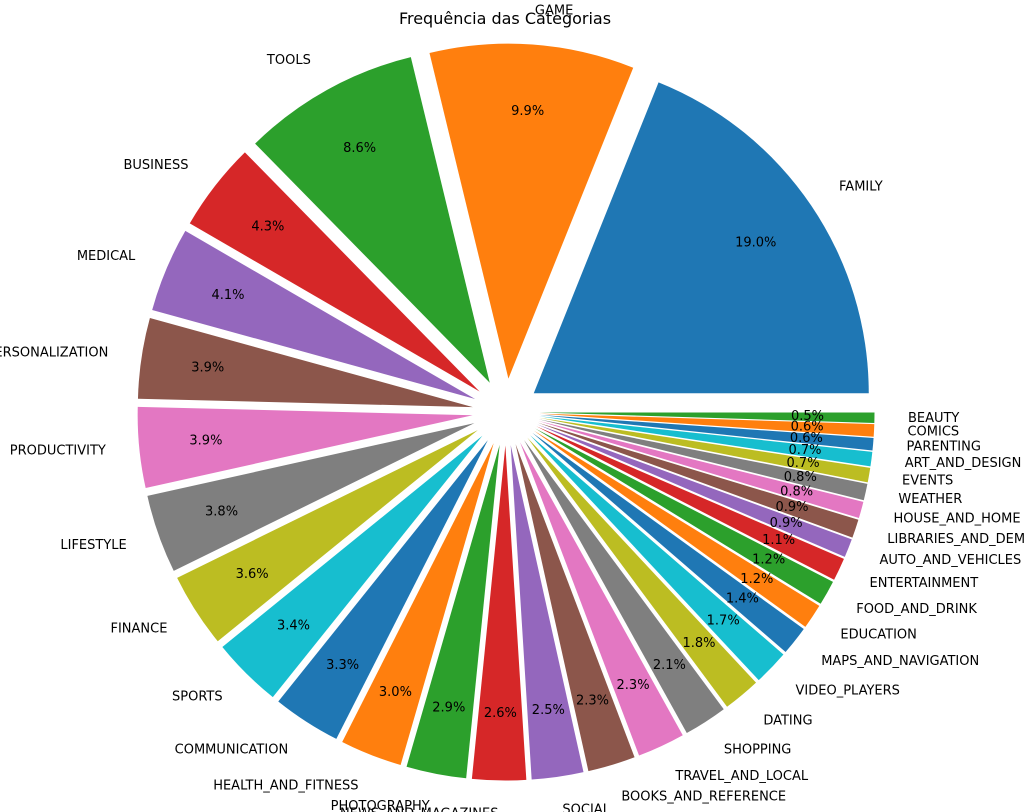 The width and height of the screenshot is (1024, 812). Describe the element at coordinates (156, 165) in the screenshot. I see `slice-label-business: BUSINESS` at that location.